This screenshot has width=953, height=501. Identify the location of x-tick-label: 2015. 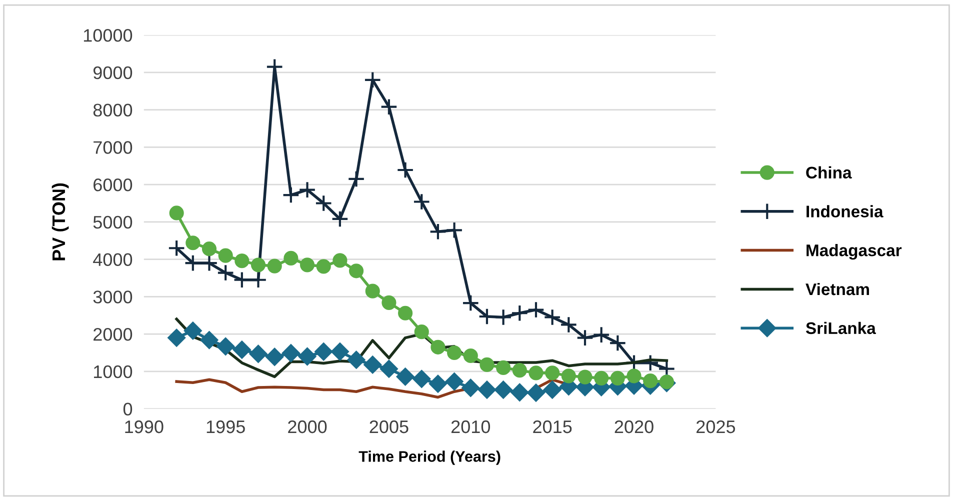
(552, 427).